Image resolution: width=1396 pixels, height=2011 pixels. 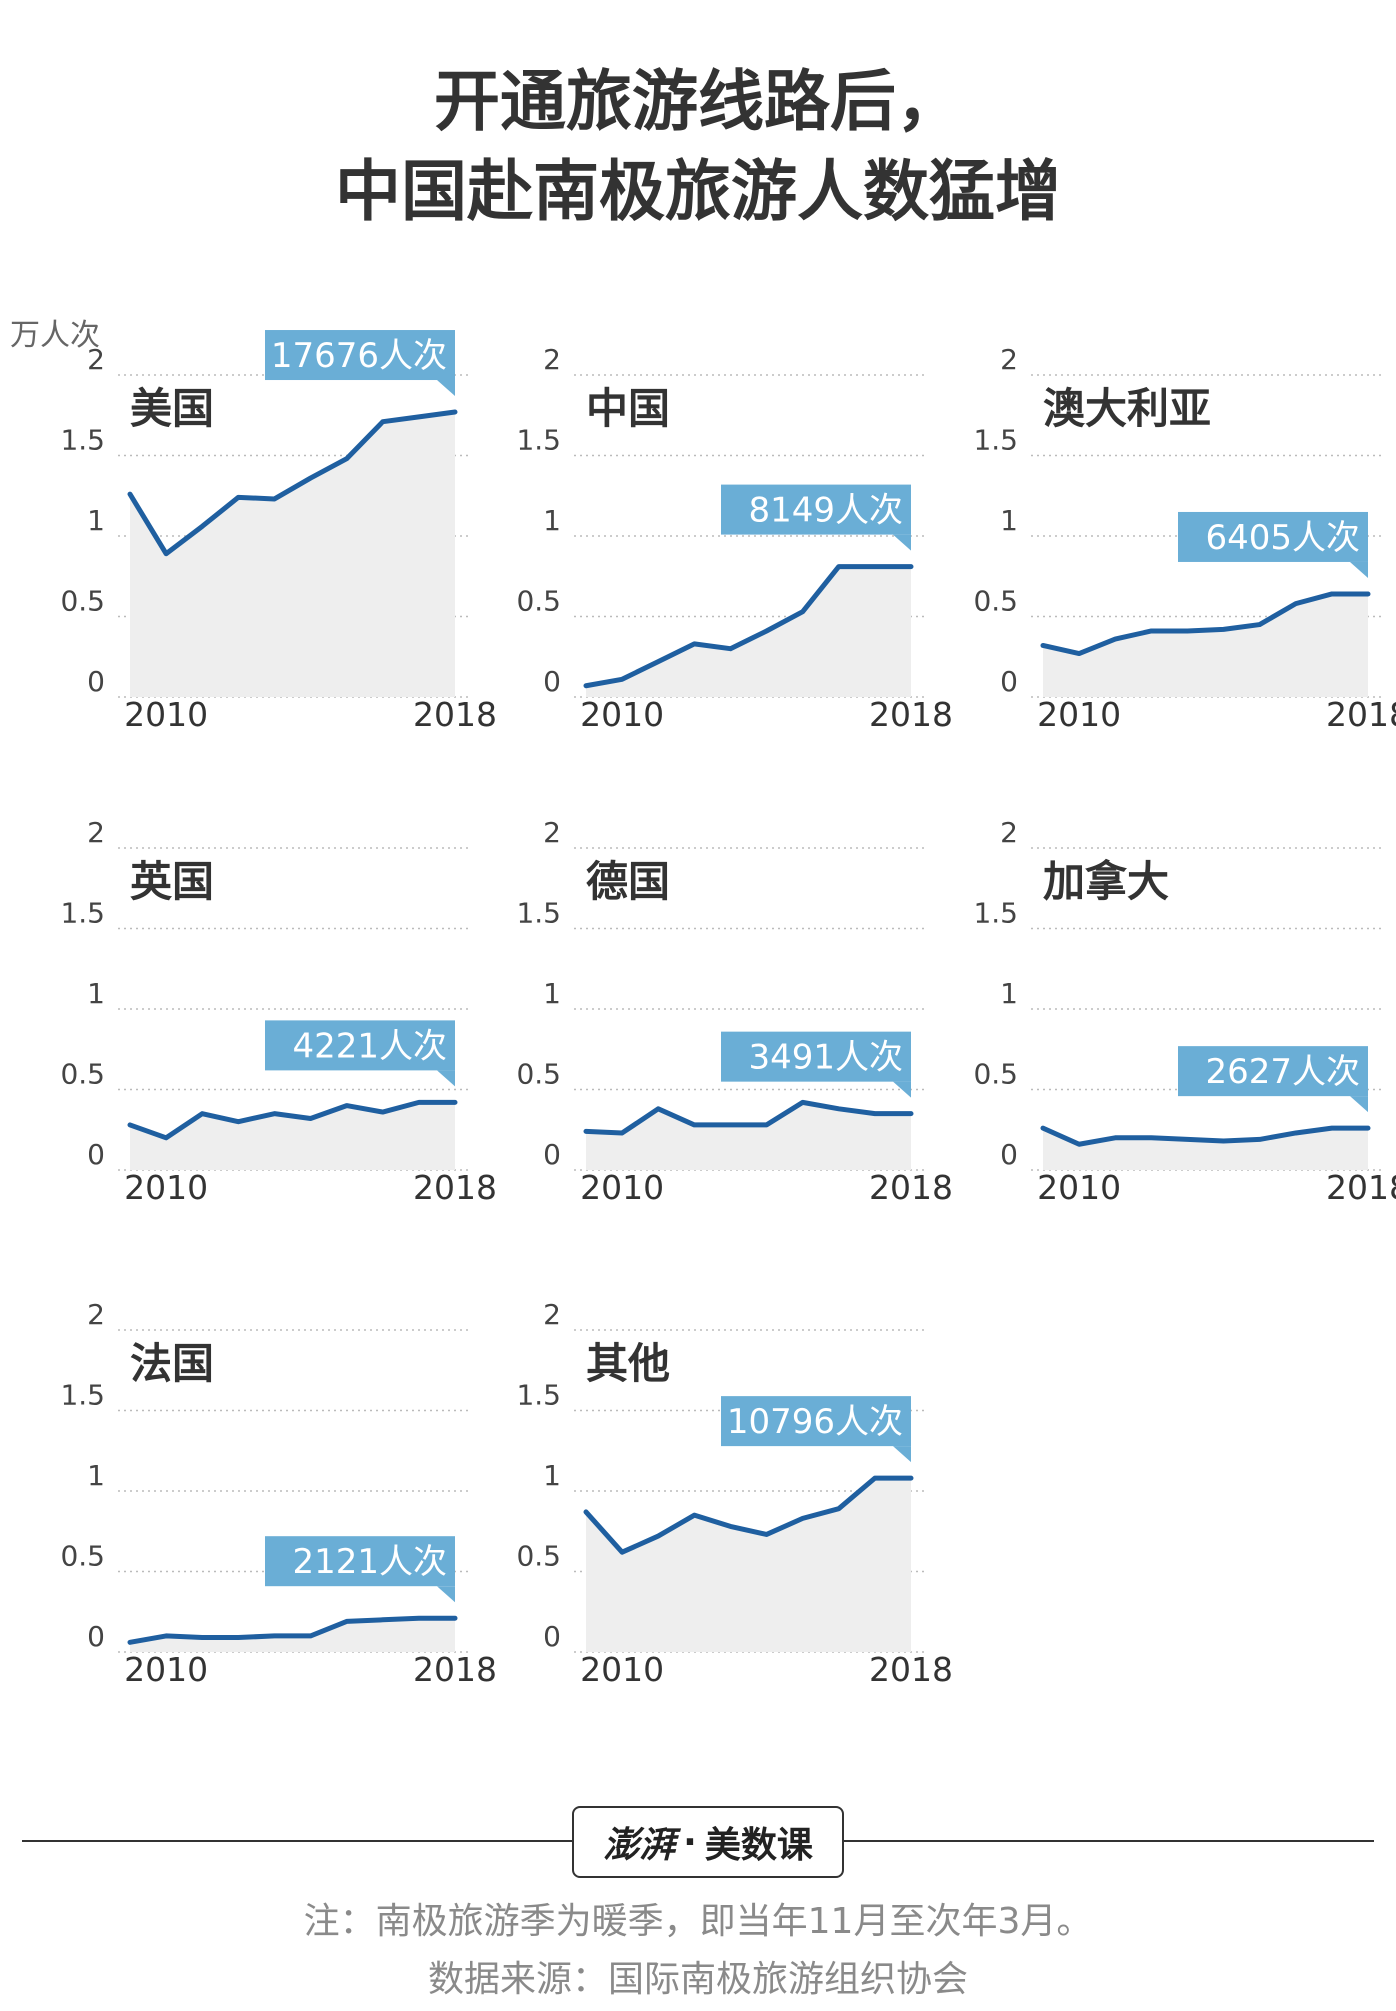 I want to click on panel-title: 法国, so click(x=172, y=1363).